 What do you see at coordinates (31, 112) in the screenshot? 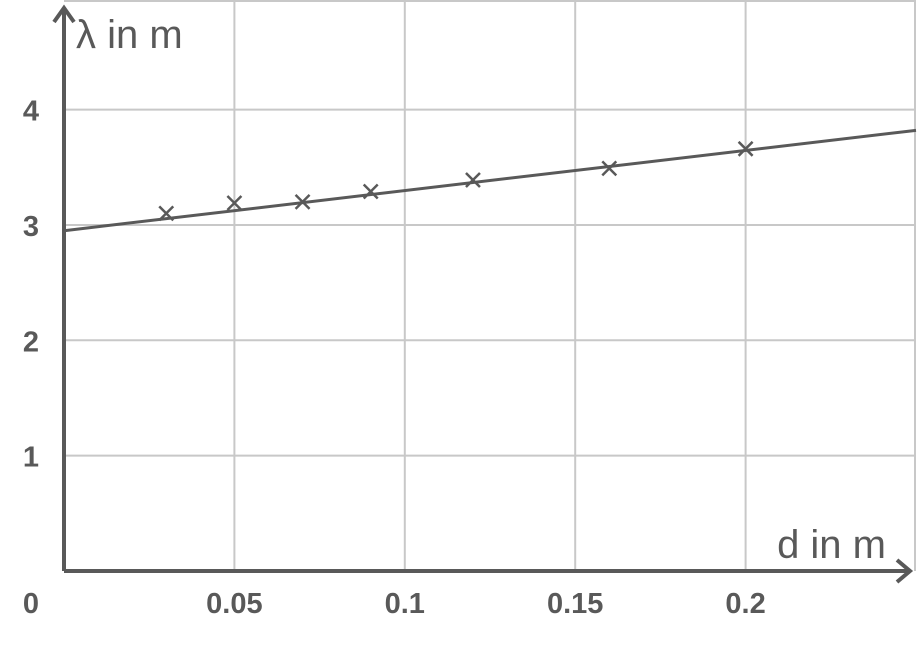
I see `y-tick-label-3: 4` at bounding box center [31, 112].